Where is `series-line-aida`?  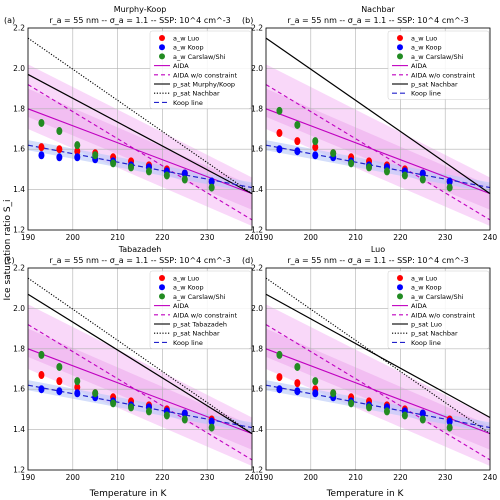 series-line-aida is located at coordinates (378, 151).